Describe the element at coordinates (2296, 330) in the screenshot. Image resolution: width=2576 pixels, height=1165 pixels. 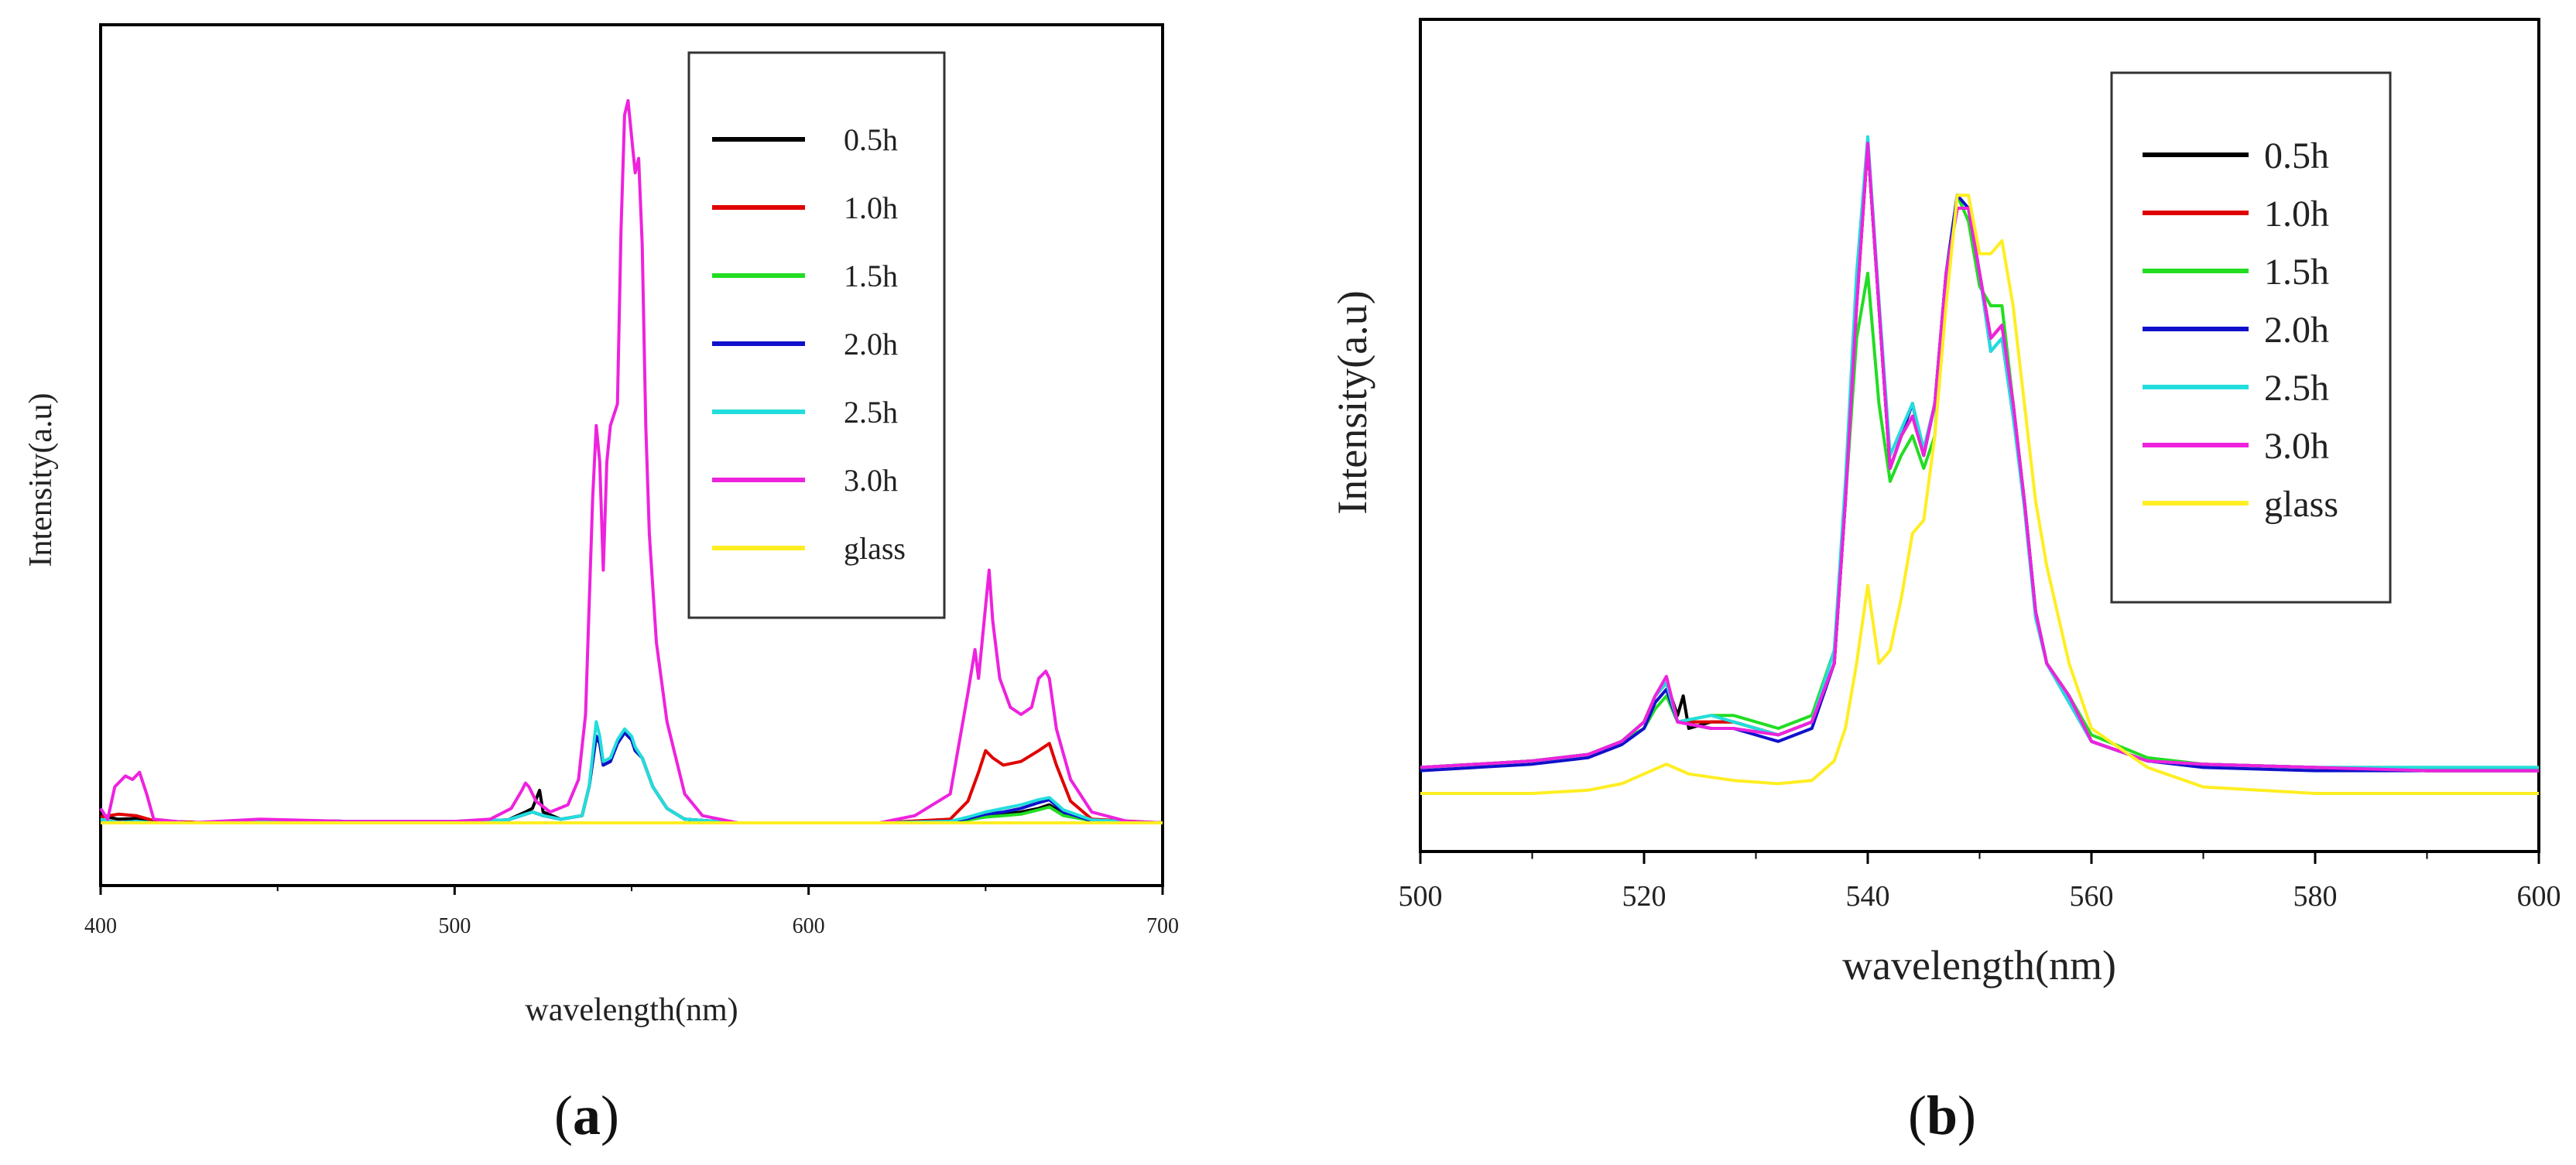
I see `panel-b-legend-label: 2.0h` at that location.